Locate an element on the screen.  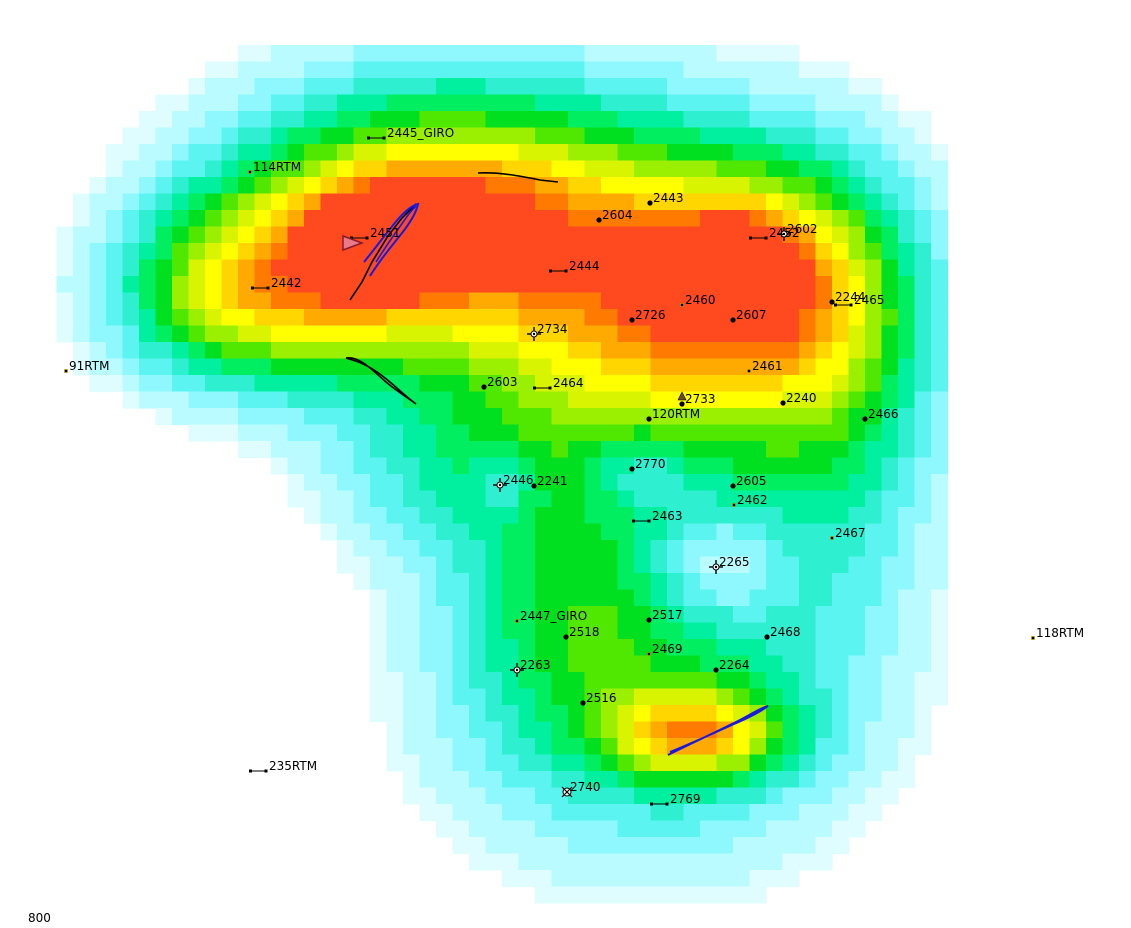
well-2462: 2462 is located at coordinates (750, 500).